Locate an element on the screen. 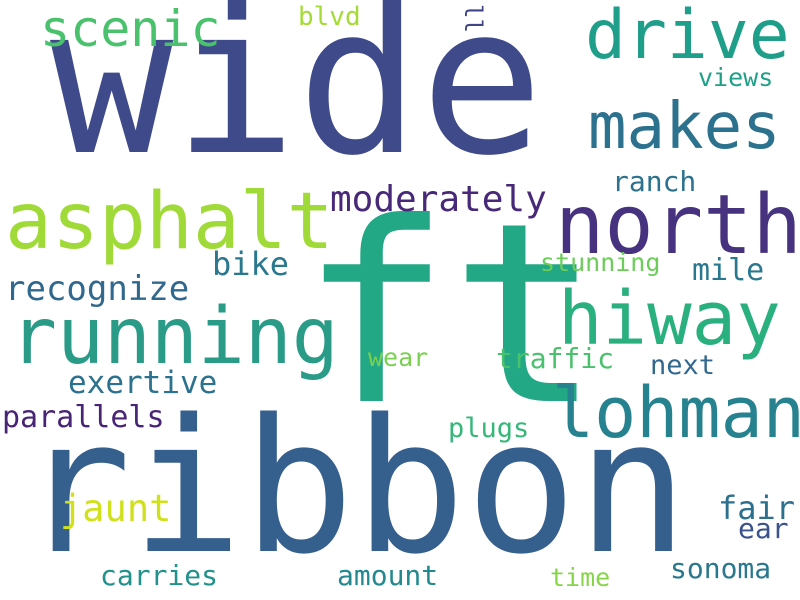 The width and height of the screenshot is (800, 600). word-views: views is located at coordinates (736, 77).